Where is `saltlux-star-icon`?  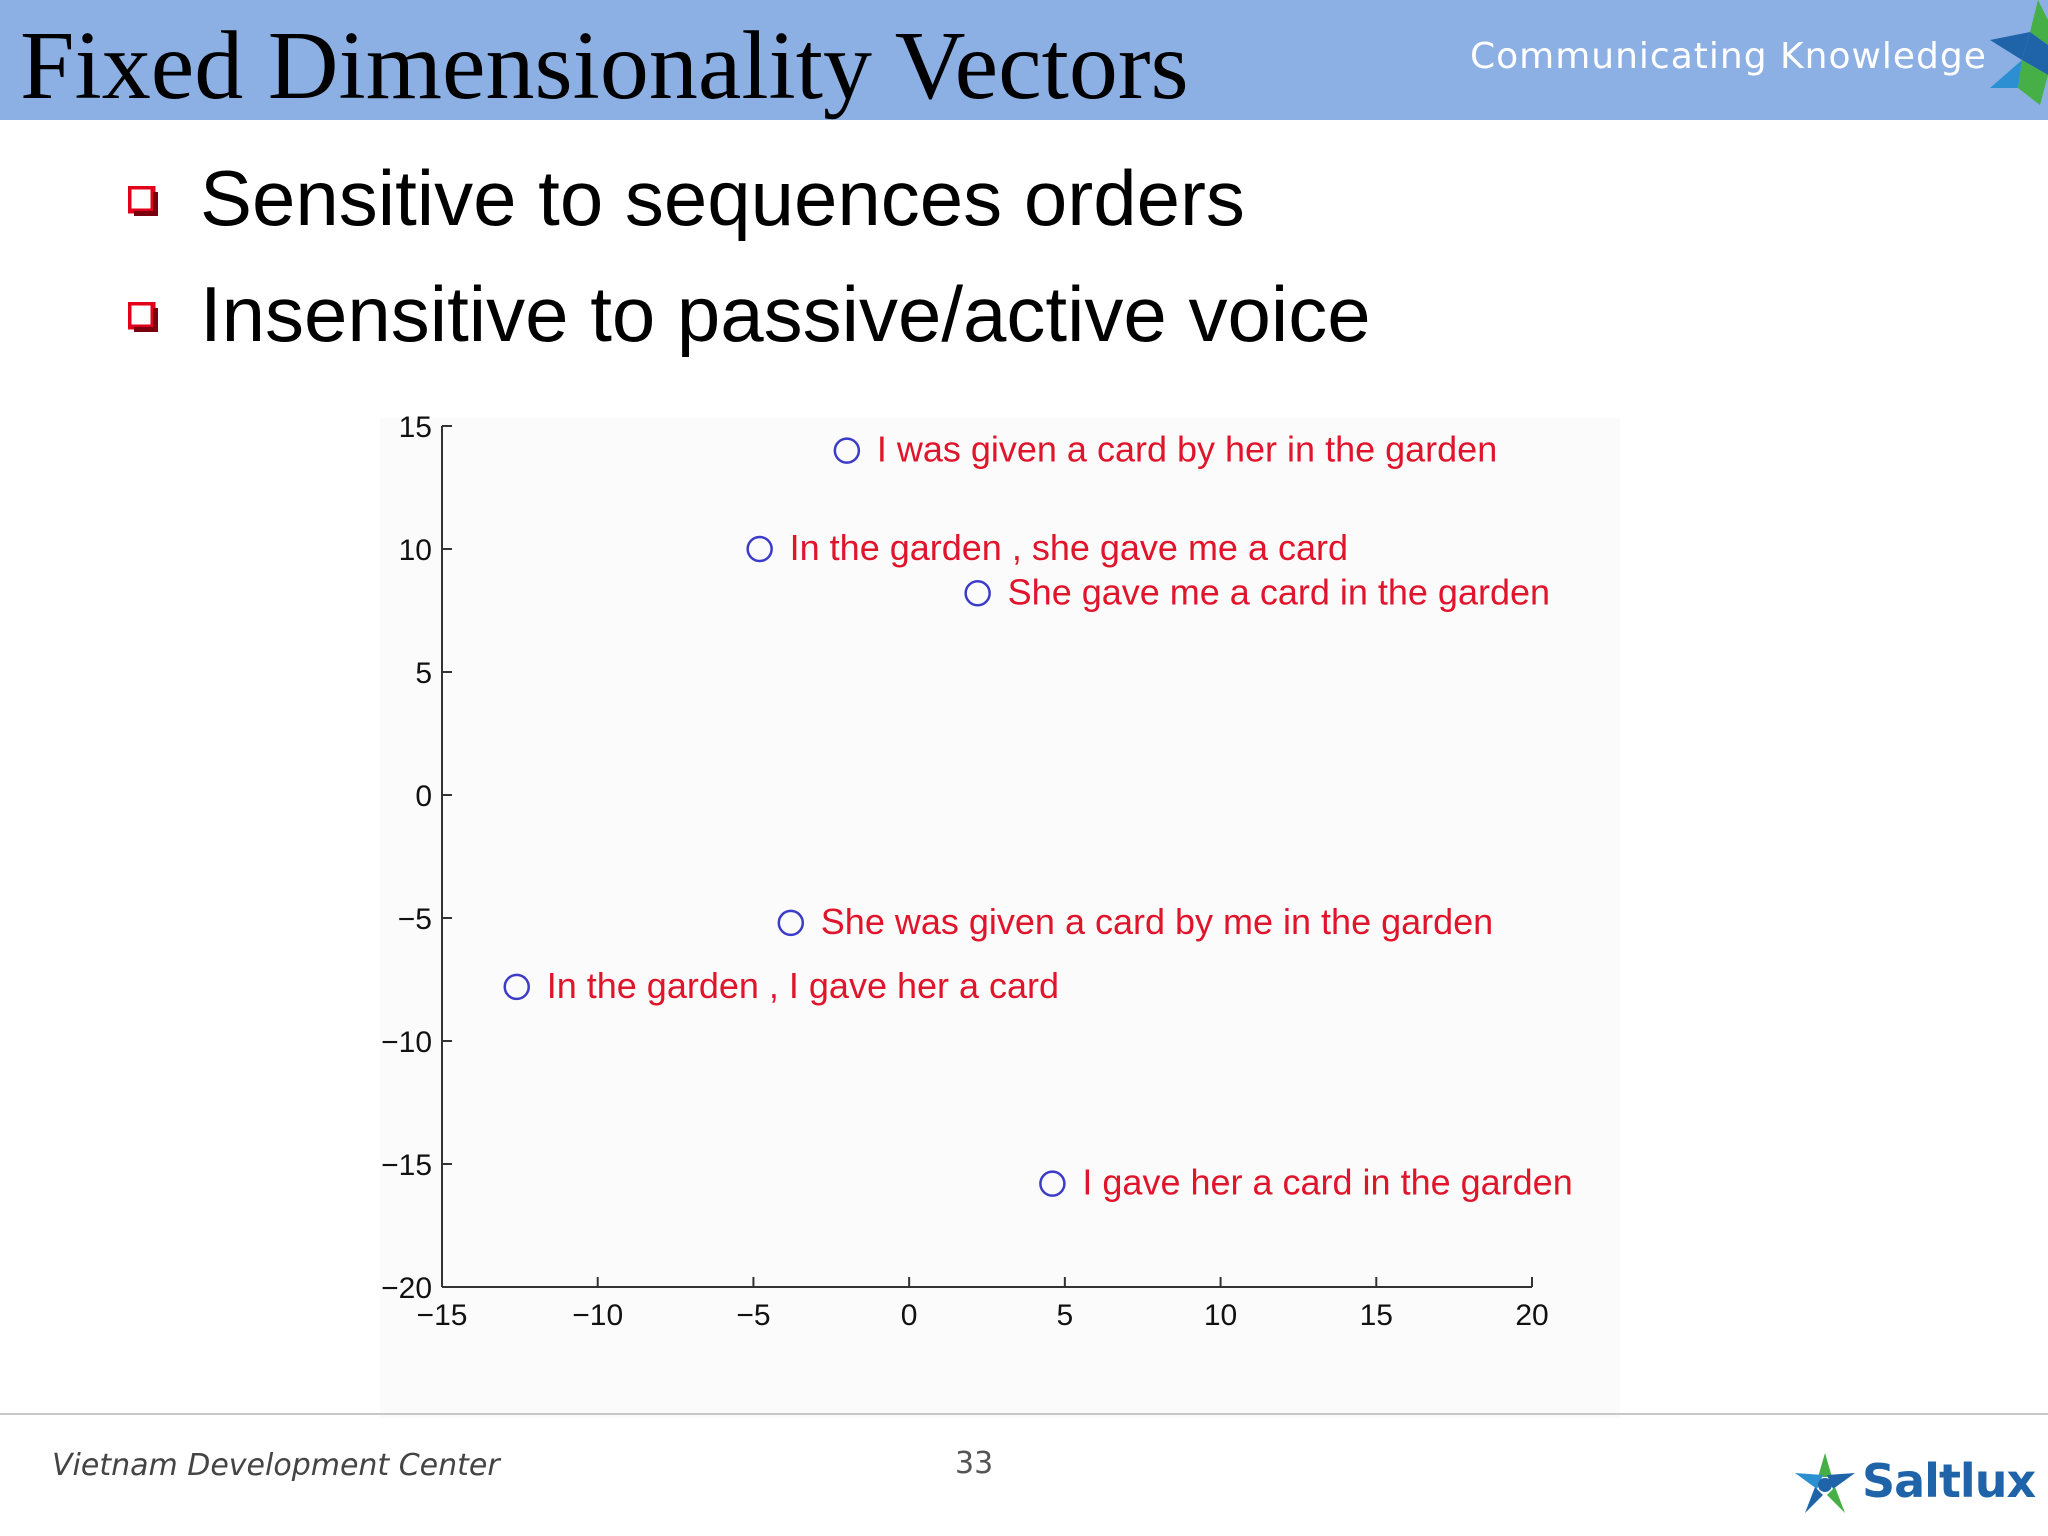 saltlux-star-icon is located at coordinates (2019, 52).